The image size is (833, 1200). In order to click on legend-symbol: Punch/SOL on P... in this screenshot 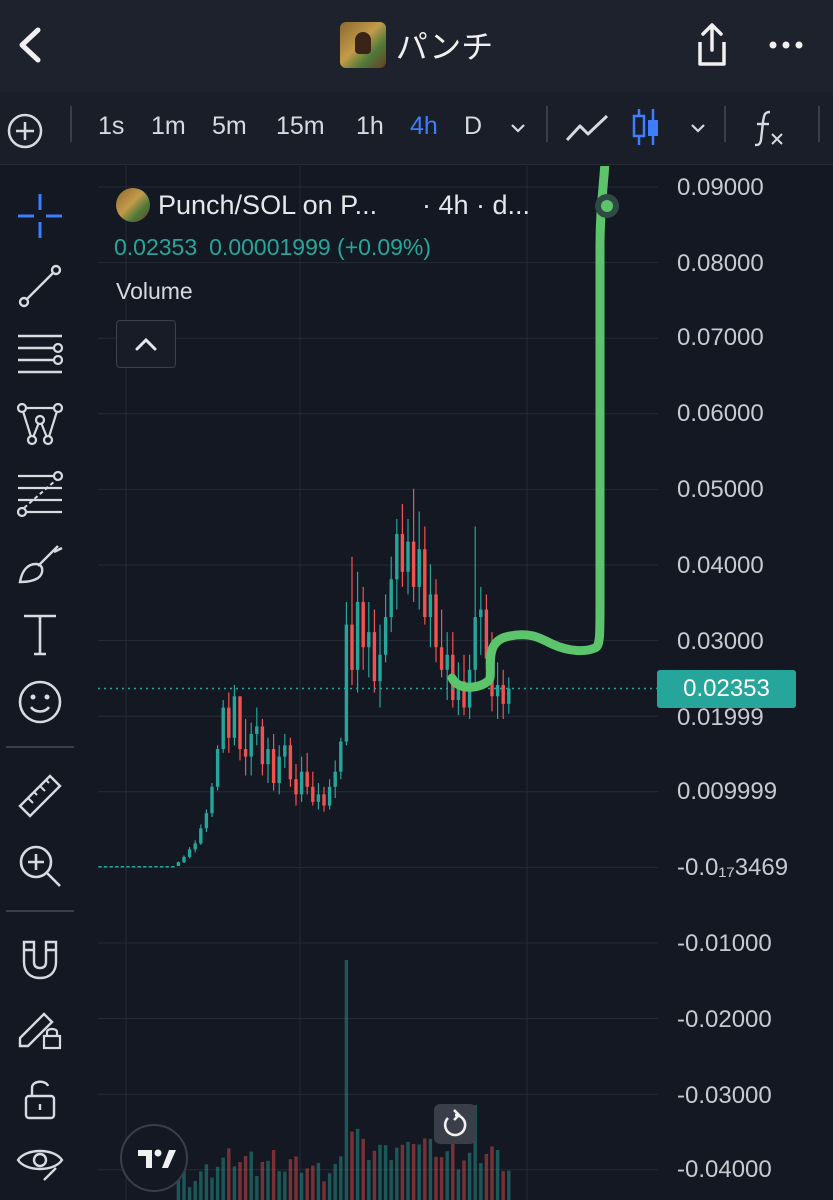, I will do `click(268, 205)`.